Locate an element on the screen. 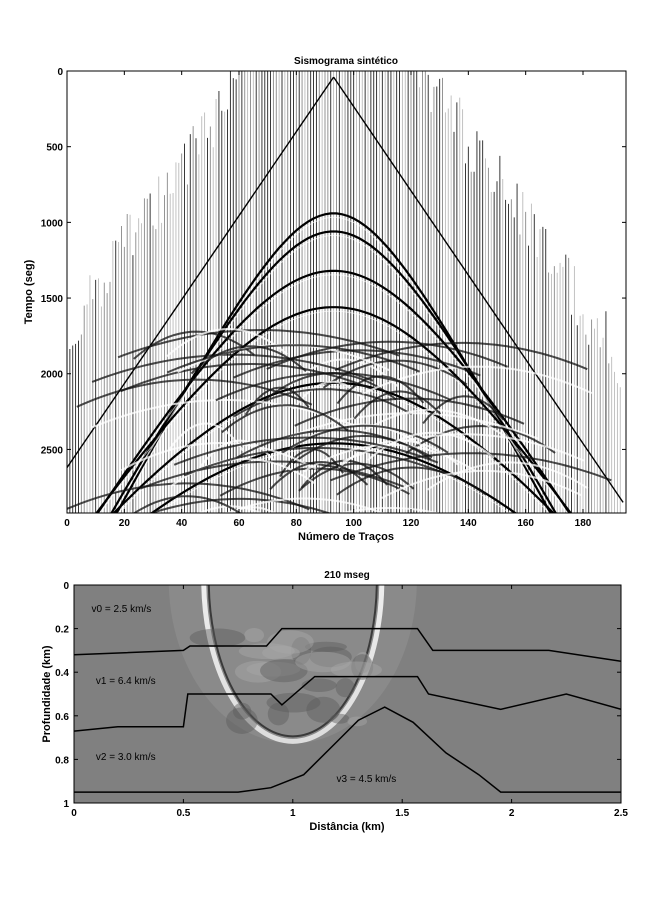  y-tick-label: 500 is located at coordinates (54, 148).